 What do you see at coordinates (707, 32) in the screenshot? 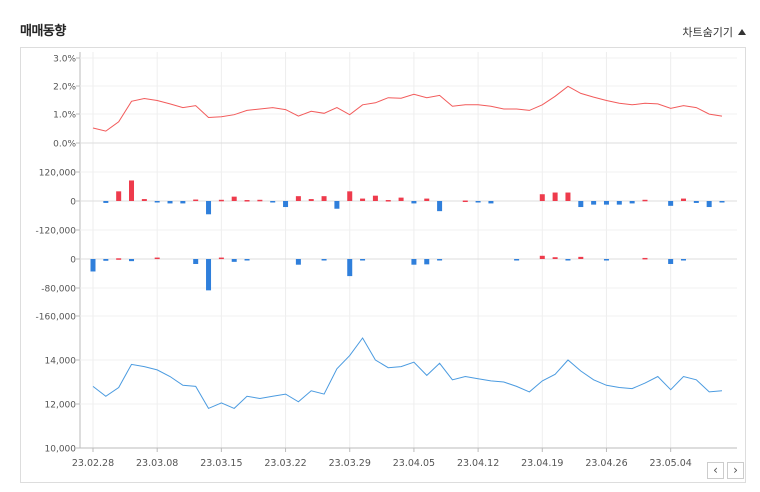
I see `hide-chart-label: 차트숨기기` at bounding box center [707, 32].